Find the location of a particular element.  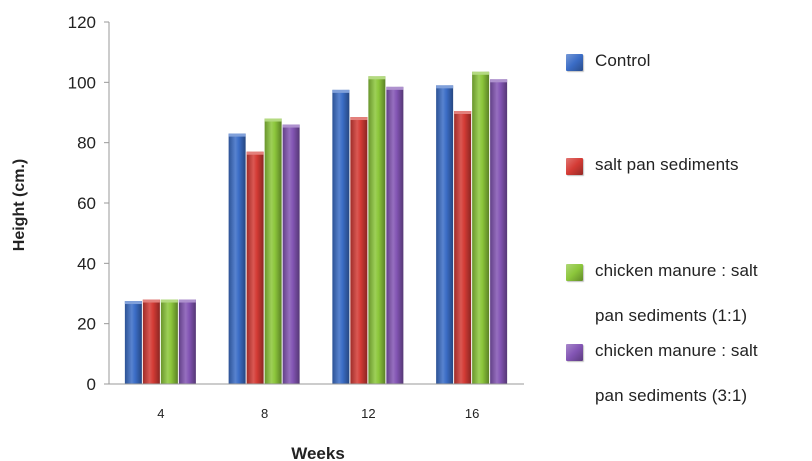

y-tick-label: 20 is located at coordinates (86, 324).